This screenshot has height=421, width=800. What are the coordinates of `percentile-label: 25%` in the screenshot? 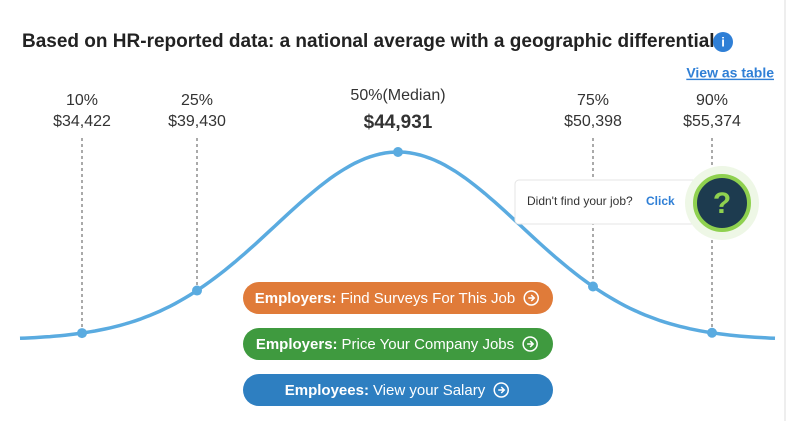 It's located at (197, 100).